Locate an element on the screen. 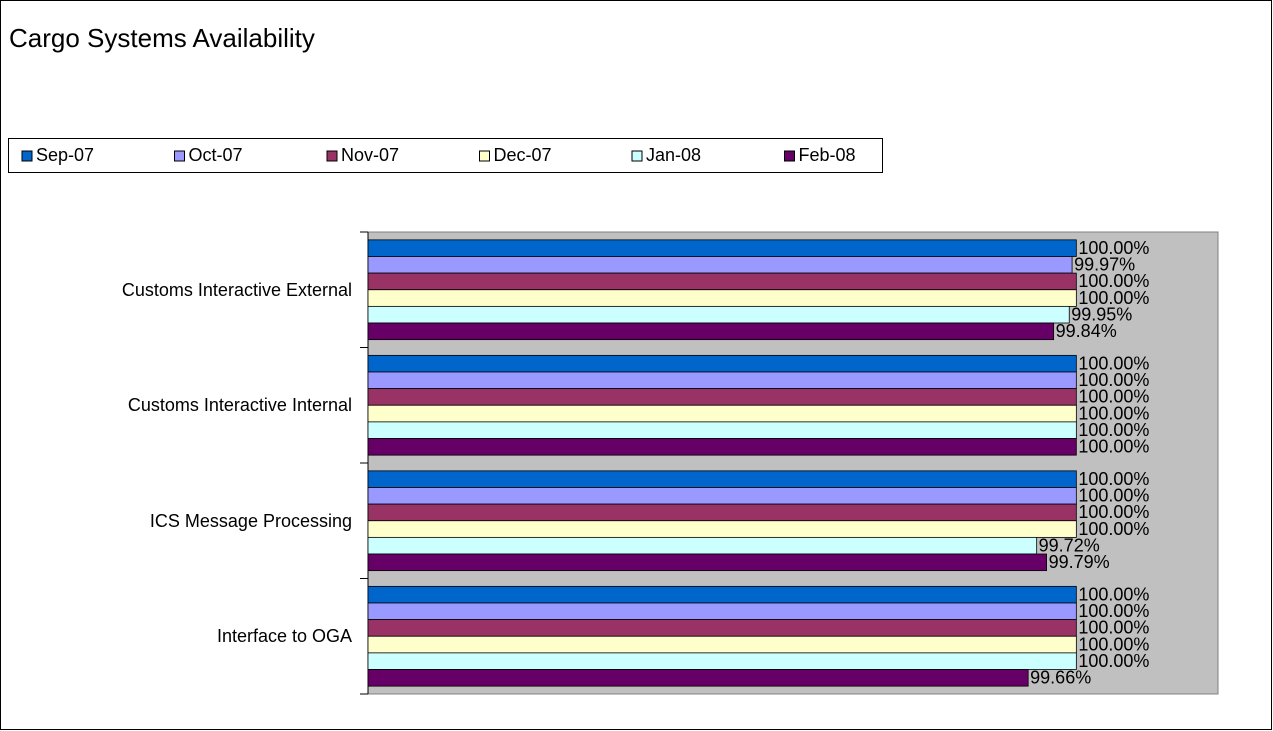 The image size is (1273, 731). legend-label: Sep-07 is located at coordinates (65, 155).